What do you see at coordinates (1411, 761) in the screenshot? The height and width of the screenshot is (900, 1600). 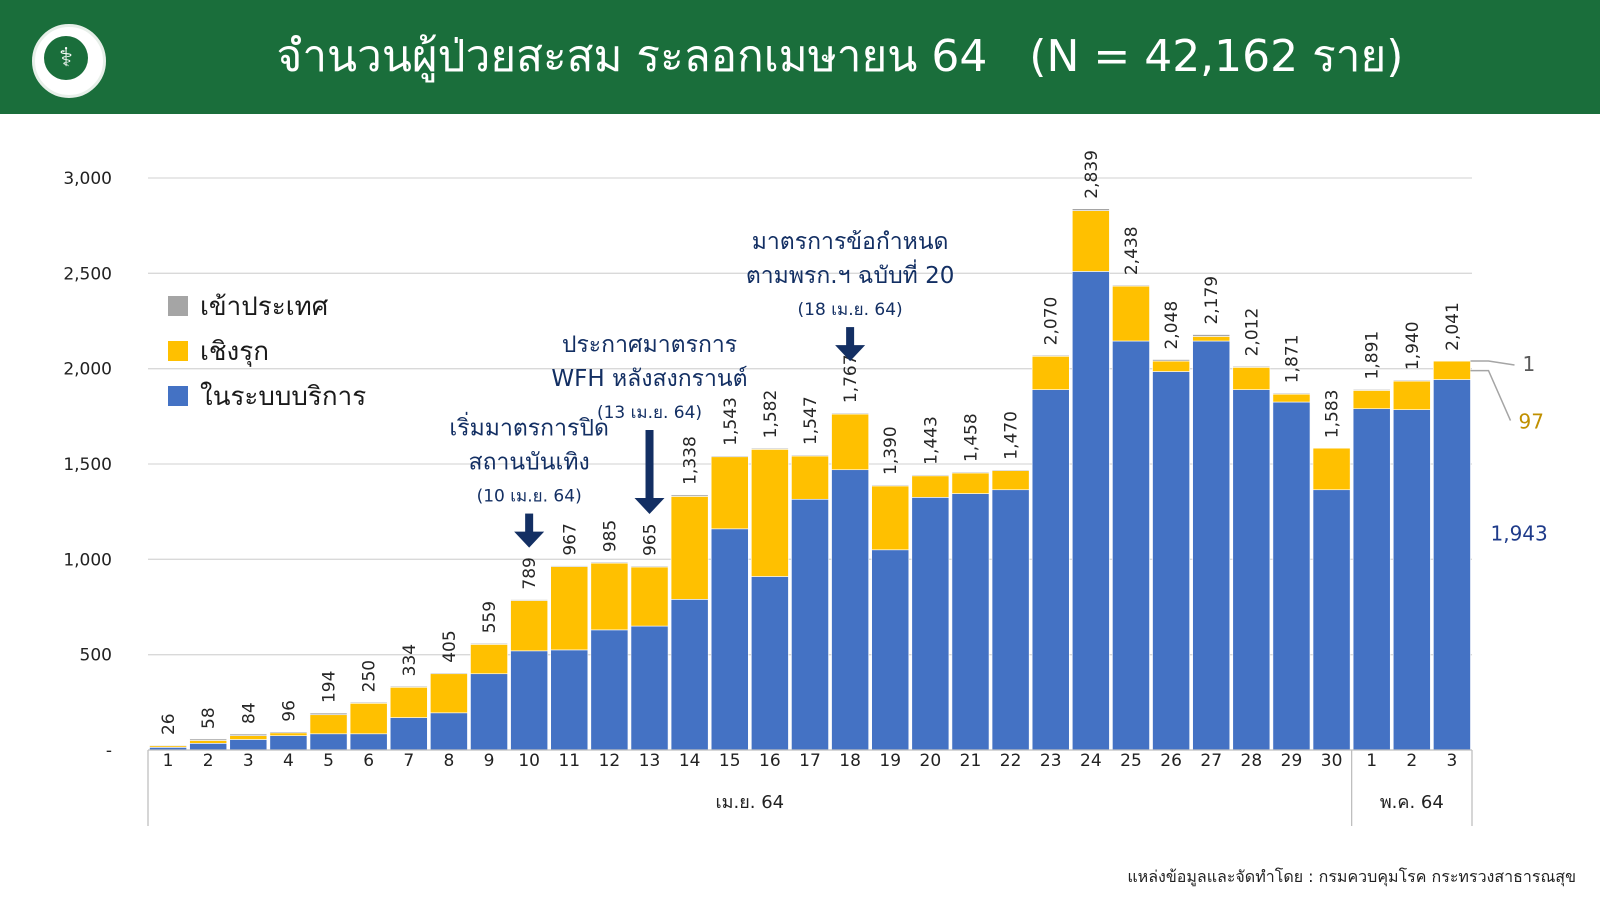 I see `x-tick-label: 2` at bounding box center [1411, 761].